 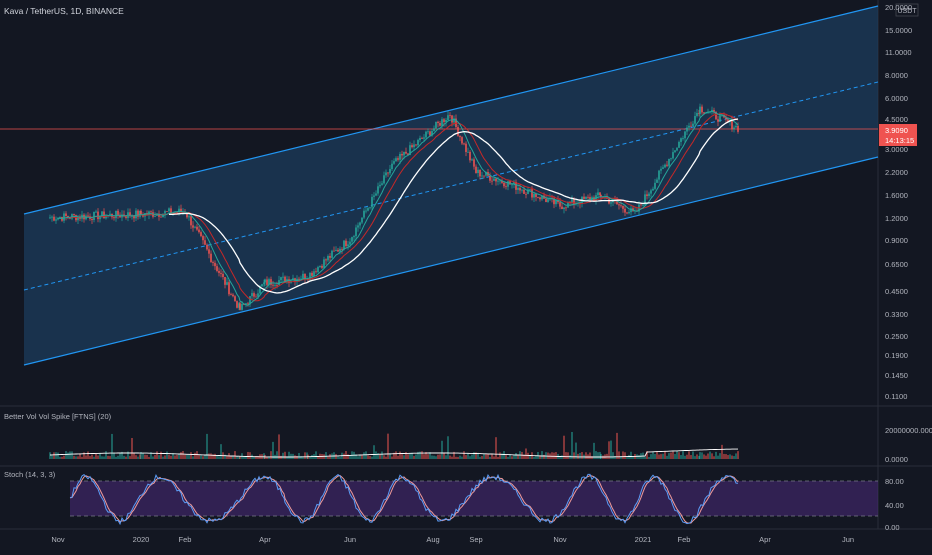 What do you see at coordinates (907, 10) in the screenshot?
I see `currency-badge` at bounding box center [907, 10].